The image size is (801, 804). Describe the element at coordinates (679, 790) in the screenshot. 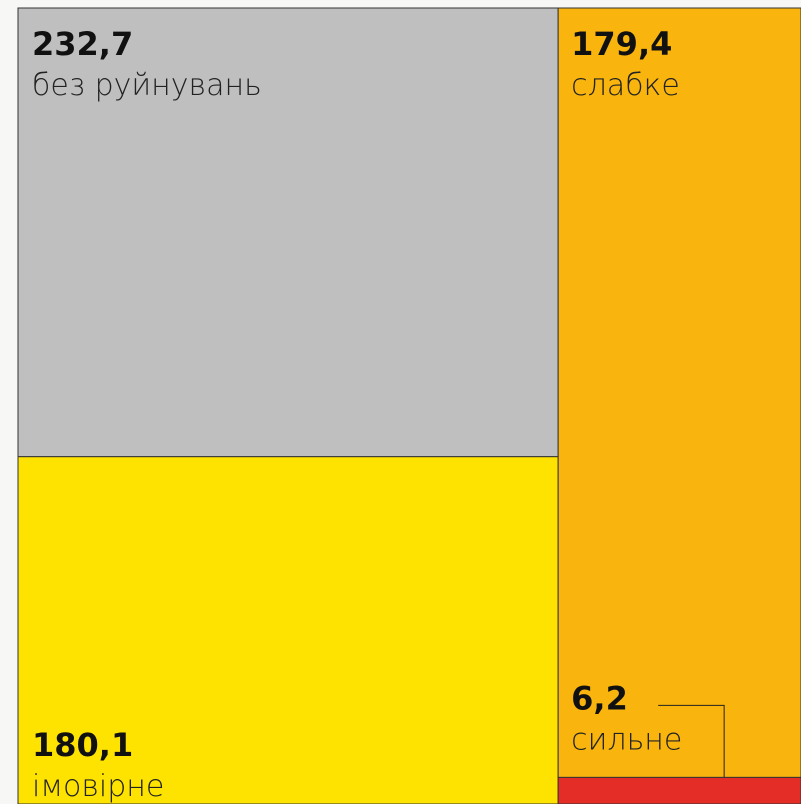

I see `treemap-cell` at that location.